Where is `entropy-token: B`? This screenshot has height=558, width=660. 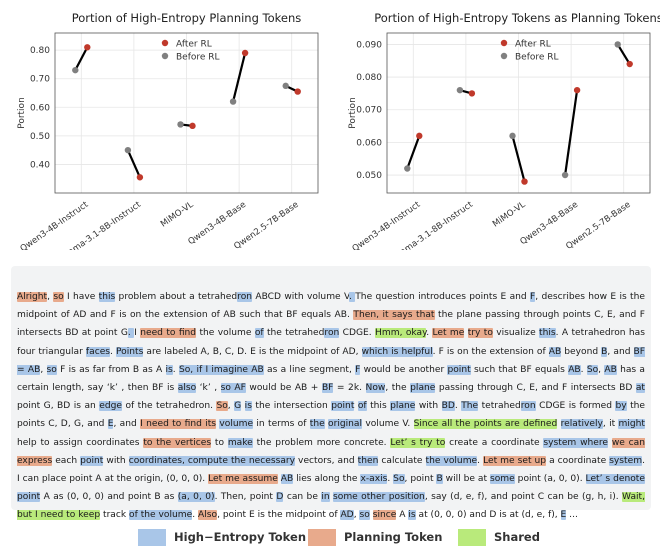
entropy-token: B is located at coordinates (439, 479).